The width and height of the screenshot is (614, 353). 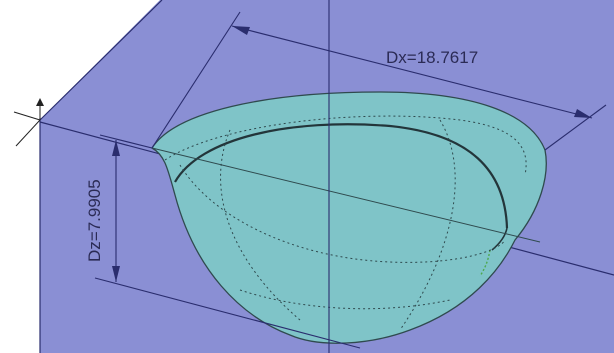 I want to click on hidden-contour-lower, so click(x=345, y=299).